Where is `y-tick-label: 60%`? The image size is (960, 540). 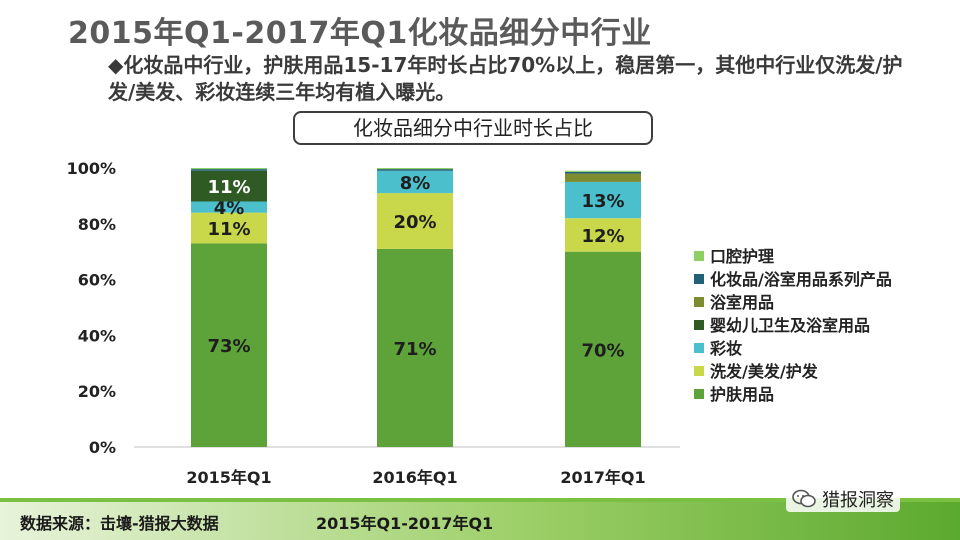
y-tick-label: 60% is located at coordinates (97, 280).